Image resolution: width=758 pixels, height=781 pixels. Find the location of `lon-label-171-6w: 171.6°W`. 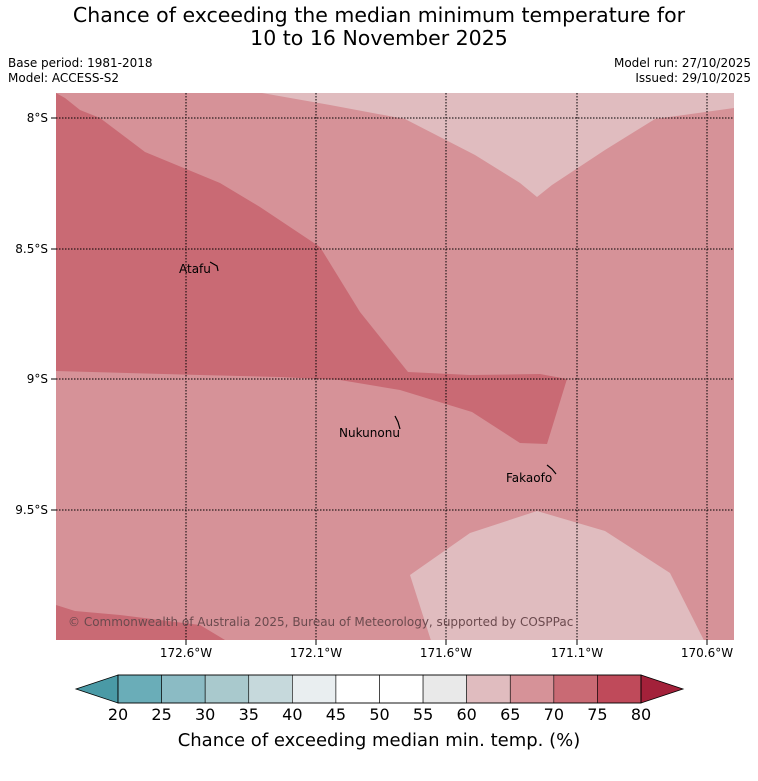

lon-label-171-6w: 171.6°W is located at coordinates (446, 653).